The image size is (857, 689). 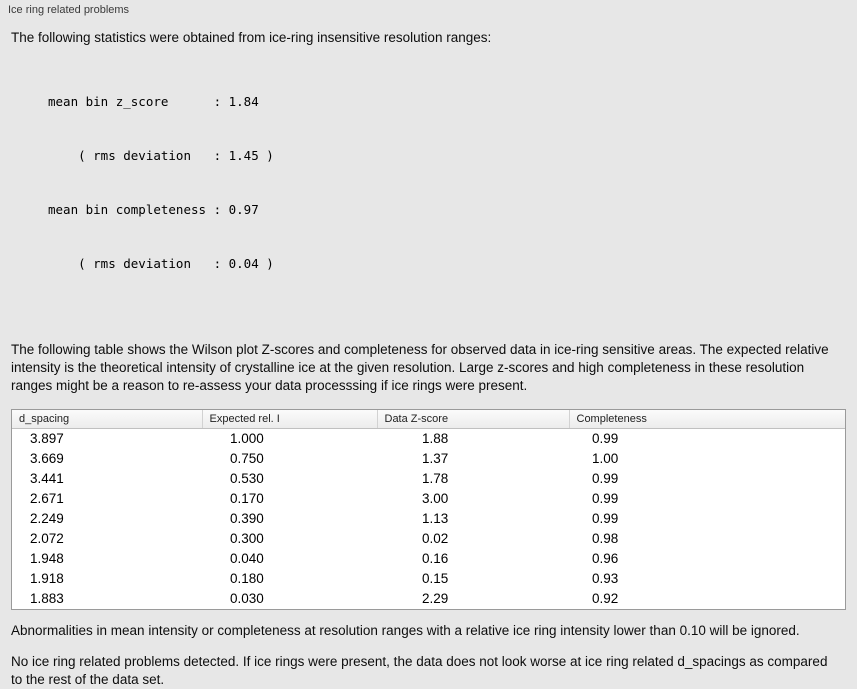 What do you see at coordinates (47, 578) in the screenshot?
I see `table-cell: 1.918` at bounding box center [47, 578].